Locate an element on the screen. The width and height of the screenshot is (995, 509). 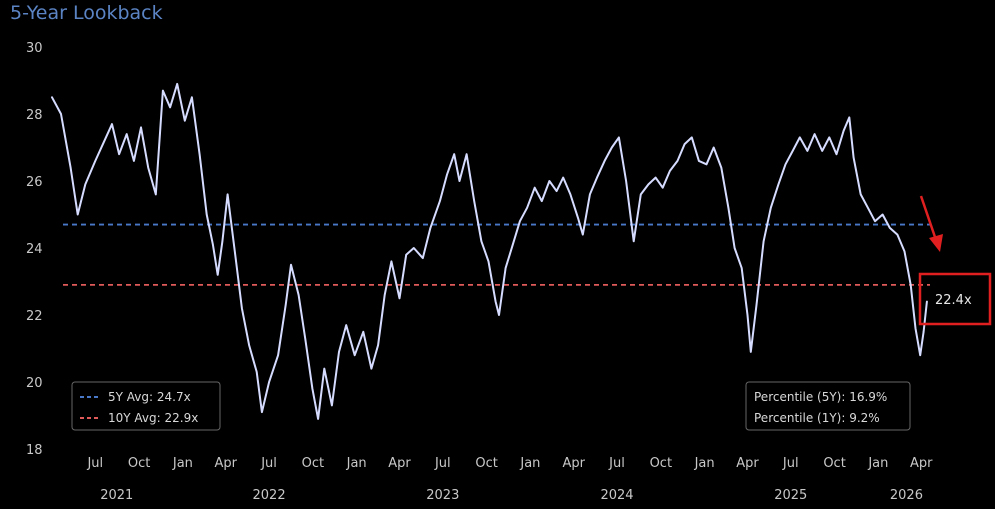
y-tick-label: 18 is located at coordinates (34, 450).